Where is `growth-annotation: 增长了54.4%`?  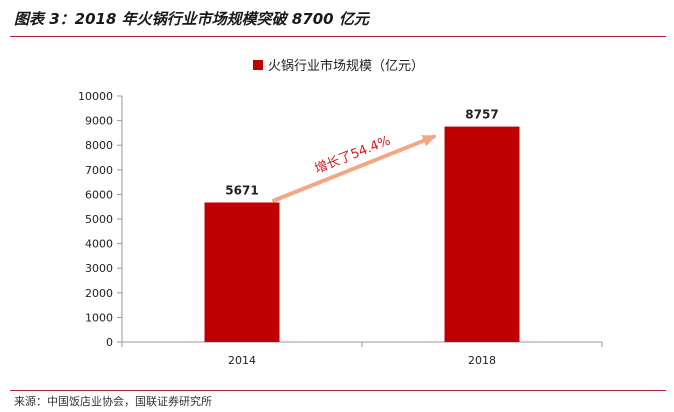
growth-annotation: 增长了54.4% is located at coordinates (354, 168).